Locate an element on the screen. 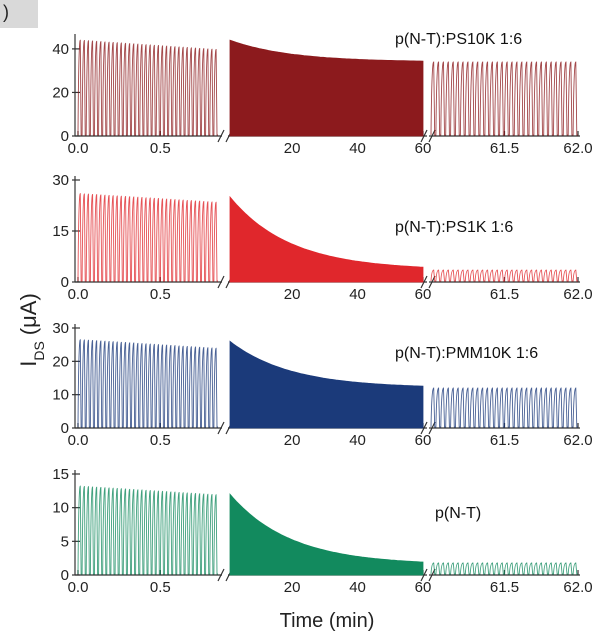  series-label: p(N-T):PS1K 1:6 is located at coordinates (454, 227).